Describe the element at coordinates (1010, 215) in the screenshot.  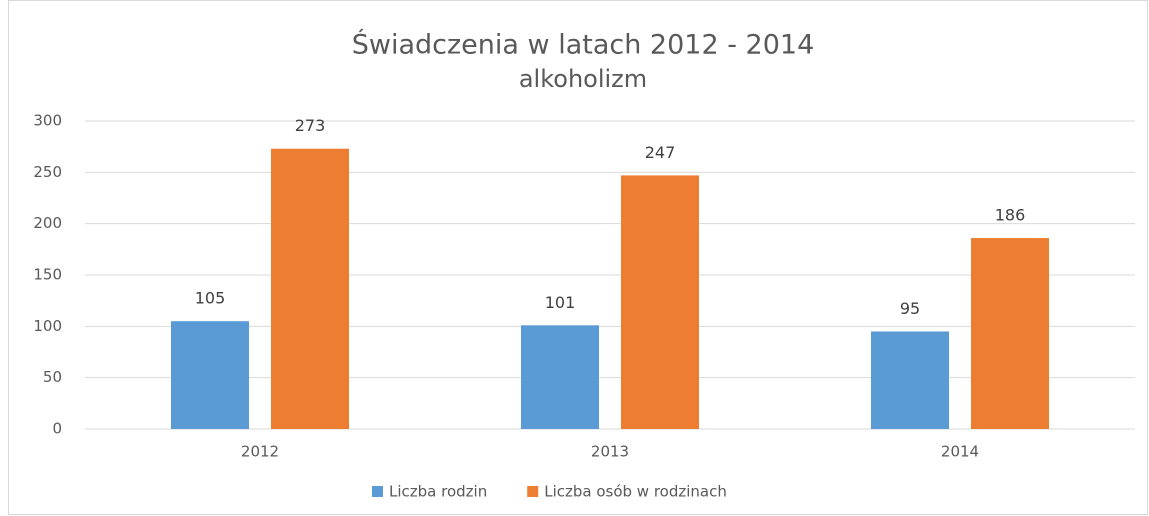
I see `data-label: 186` at that location.